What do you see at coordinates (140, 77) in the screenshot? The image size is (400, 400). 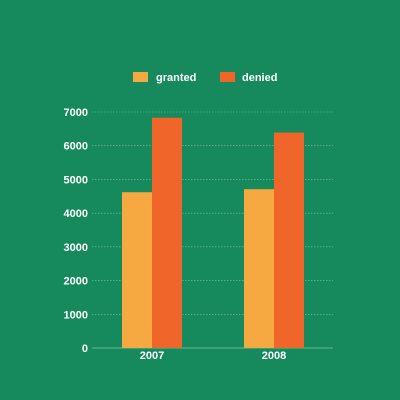 I see `legend-swatch-granted` at bounding box center [140, 77].